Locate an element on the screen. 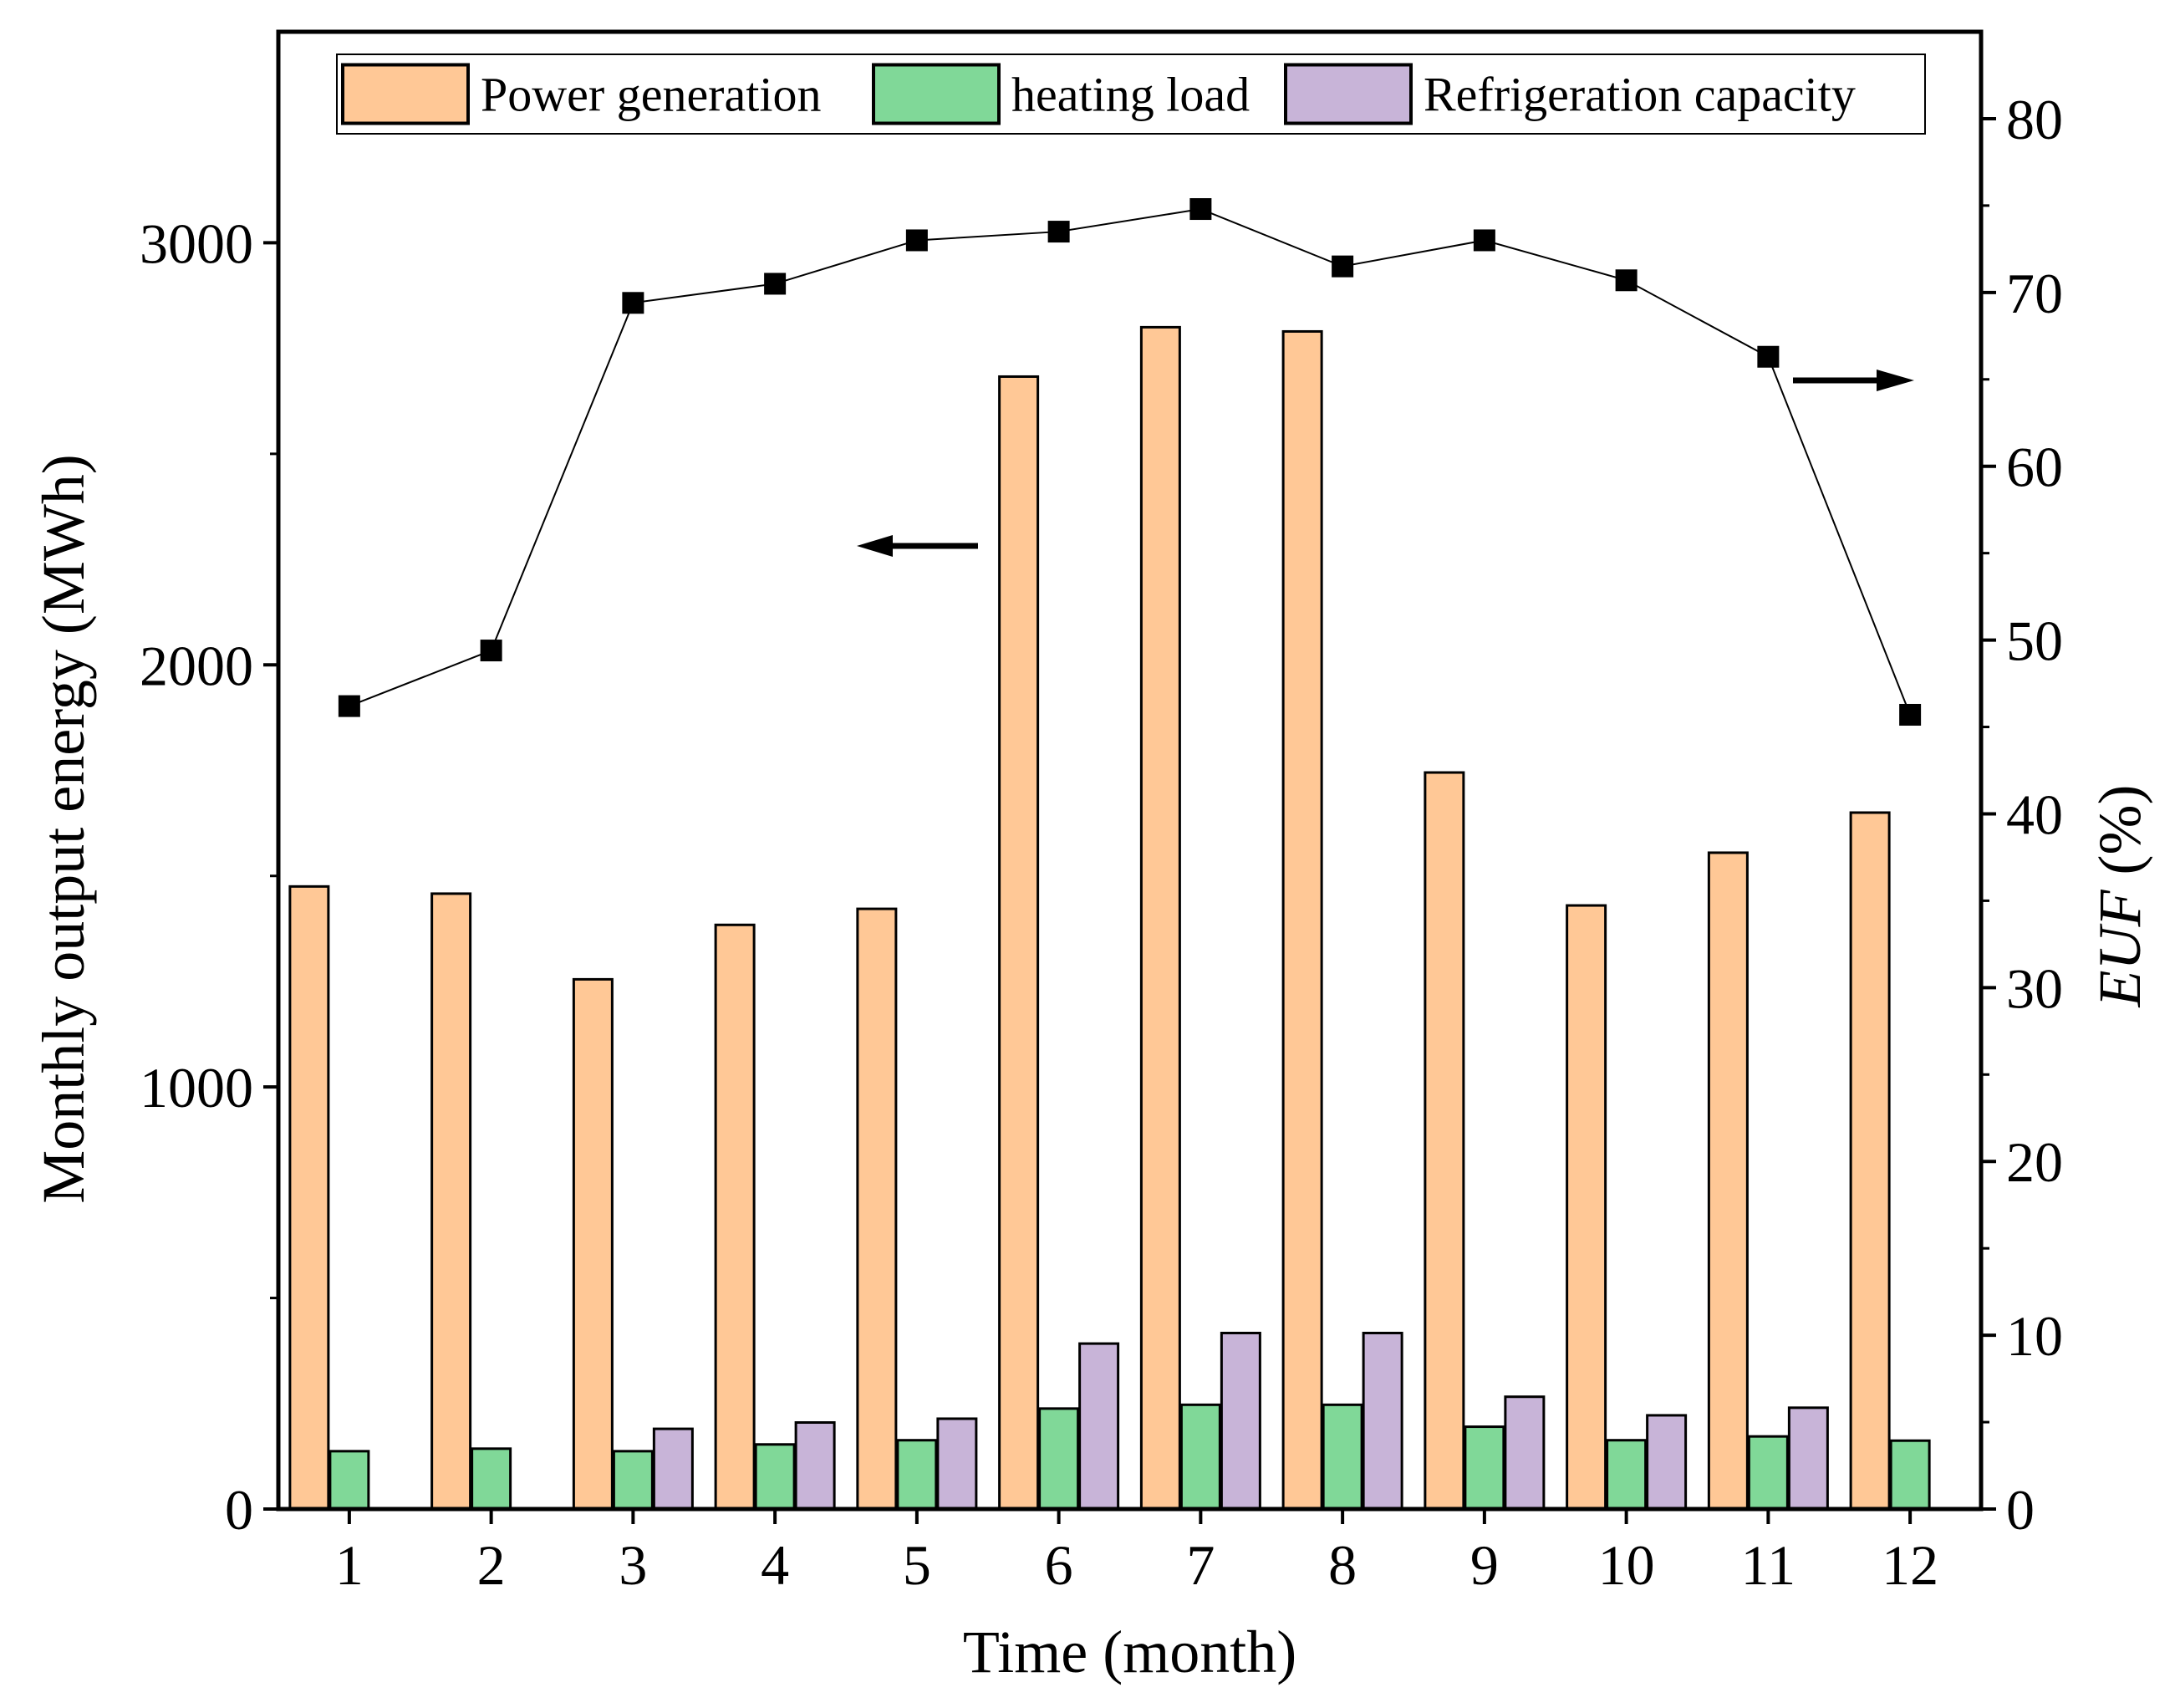 The width and height of the screenshot is (2180, 1708). y-tick-label-0: 0 is located at coordinates (239, 1510).